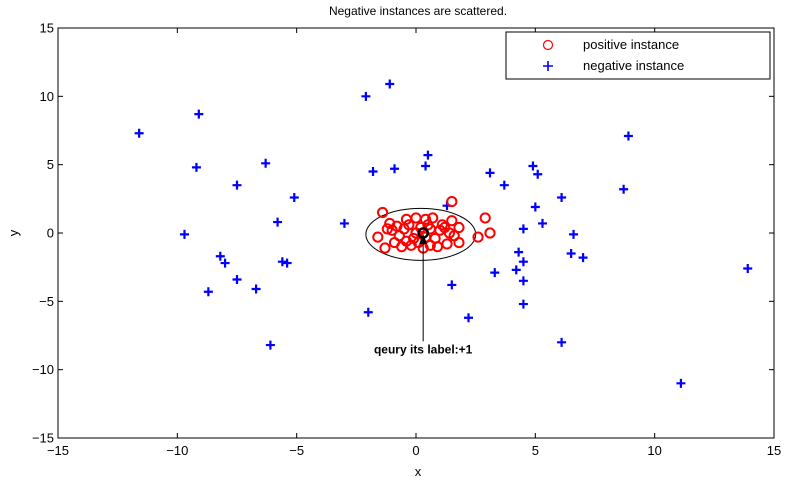 This screenshot has height=482, width=787. Describe the element at coordinates (47, 96) in the screenshot. I see `y-tick-label: 10` at that location.